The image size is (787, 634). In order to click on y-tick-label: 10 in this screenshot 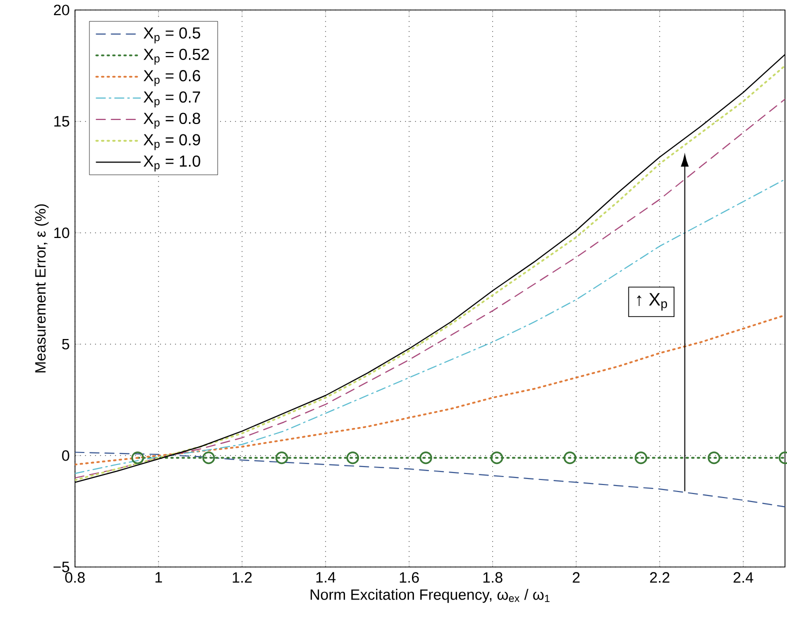, I will do `click(62, 233)`.